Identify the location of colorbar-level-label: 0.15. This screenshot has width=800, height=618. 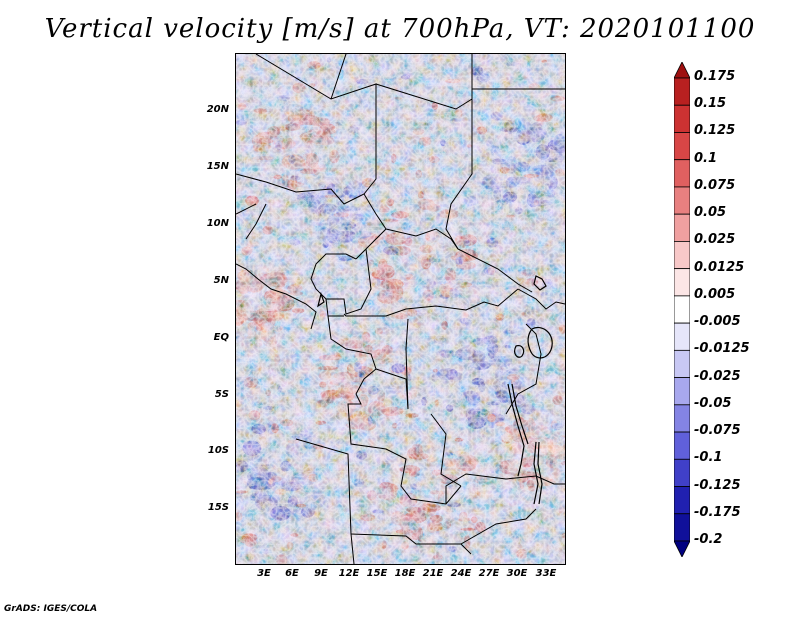
(710, 104).